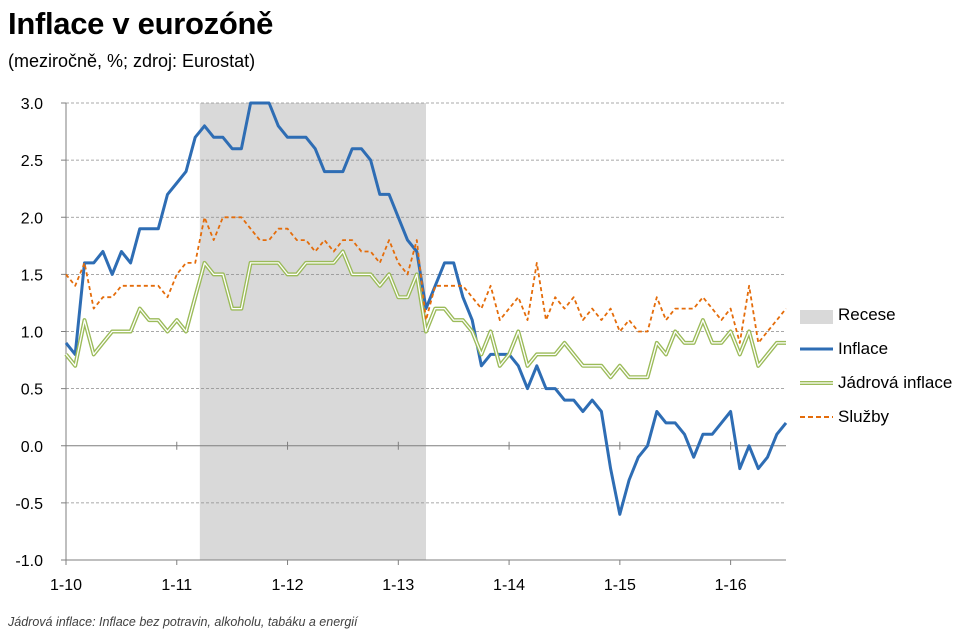  What do you see at coordinates (863, 348) in the screenshot?
I see `legend-label-inflation: Inflace` at bounding box center [863, 348].